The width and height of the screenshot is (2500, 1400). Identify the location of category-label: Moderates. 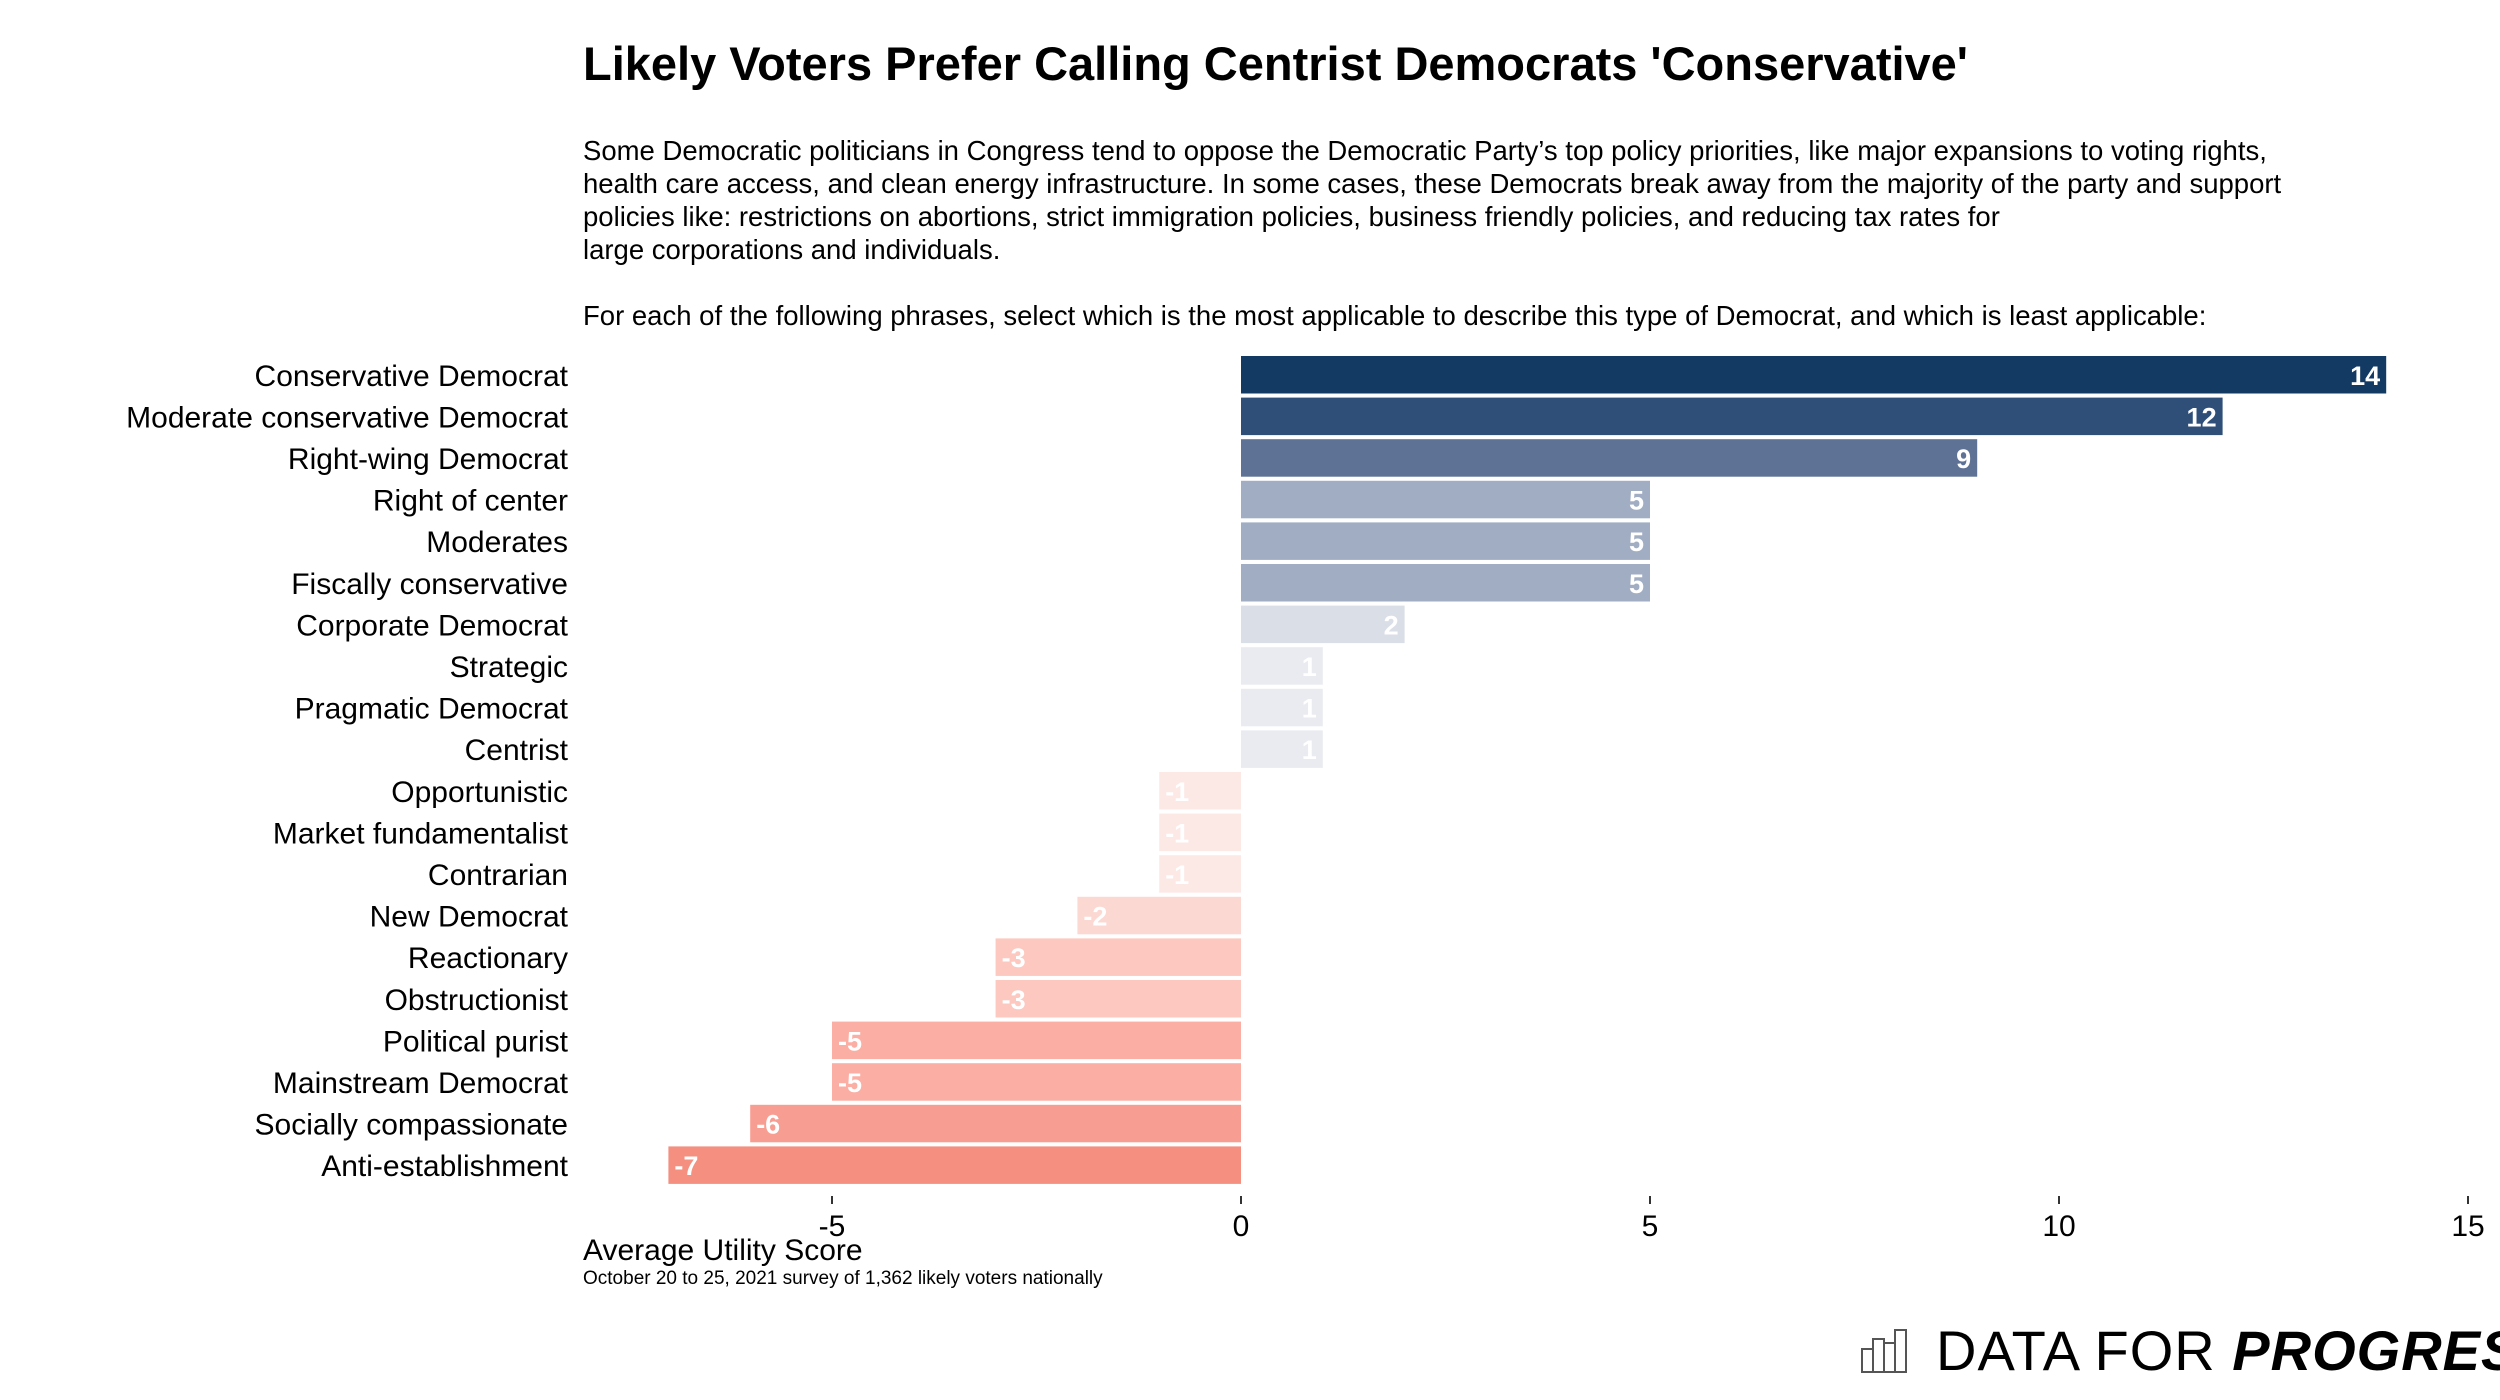
(497, 542).